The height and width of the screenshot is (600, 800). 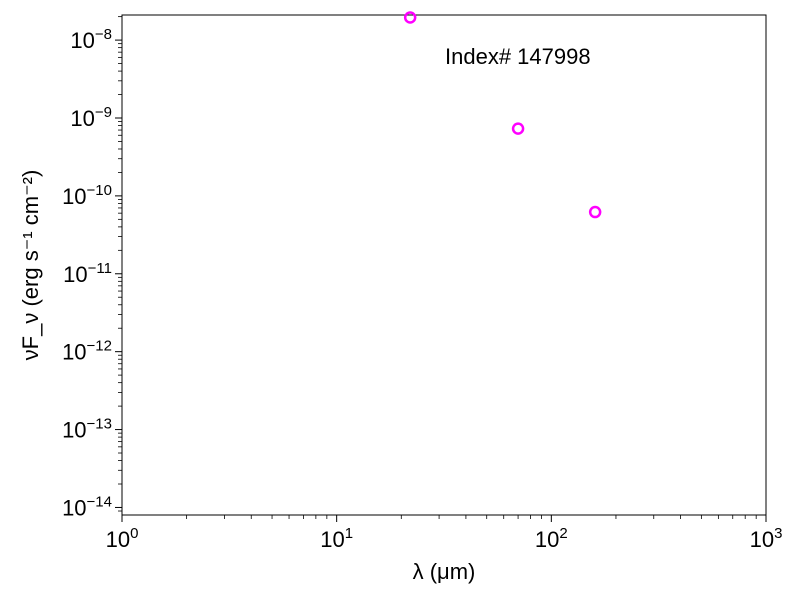 I want to click on x-tick-label: 10⁰, so click(x=122, y=538).